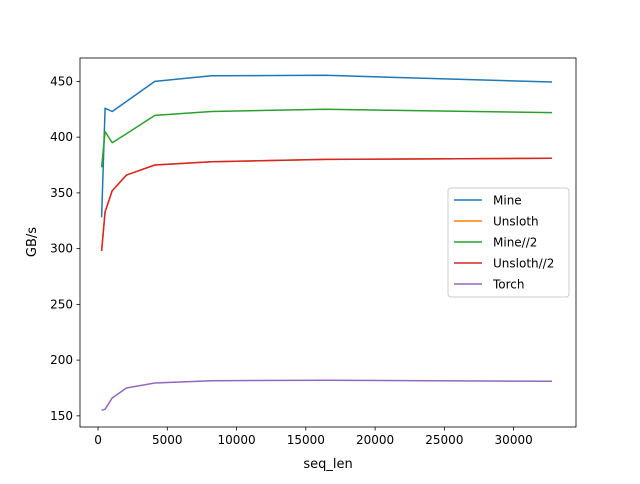 This screenshot has height=484, width=640. I want to click on y-ticks: 150 200 250 300 350 400 450, so click(65, 248).